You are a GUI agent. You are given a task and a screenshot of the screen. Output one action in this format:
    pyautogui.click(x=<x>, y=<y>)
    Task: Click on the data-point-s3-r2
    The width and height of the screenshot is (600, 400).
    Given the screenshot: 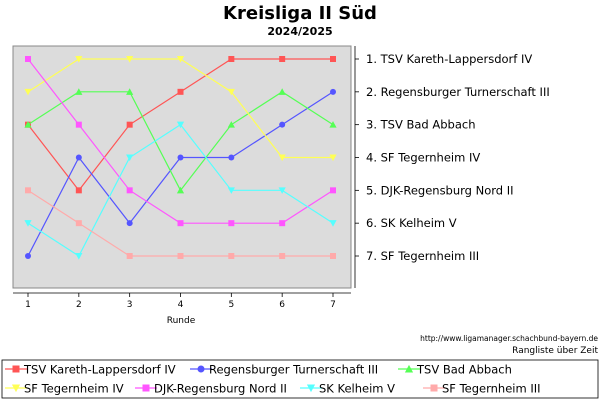 What is the action you would take?
    pyautogui.click(x=79, y=91)
    